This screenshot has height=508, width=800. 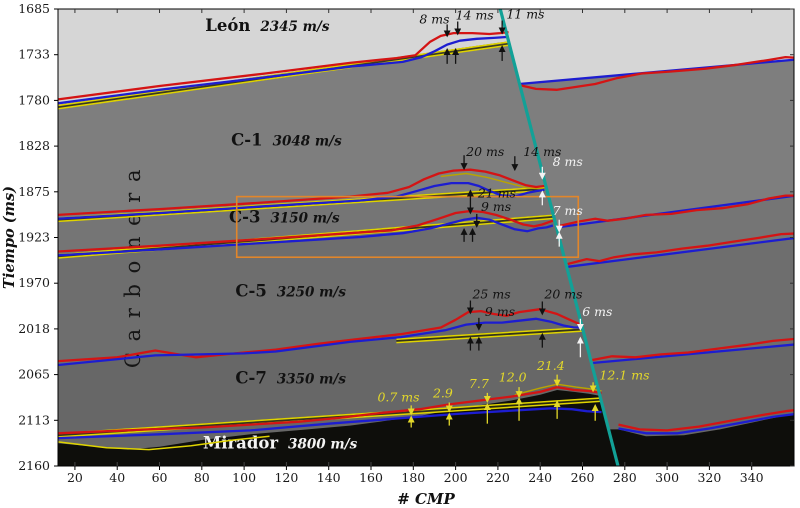 What do you see at coordinates (34, 145) in the screenshot?
I see `y-tick-label: 1828` at bounding box center [34, 145].